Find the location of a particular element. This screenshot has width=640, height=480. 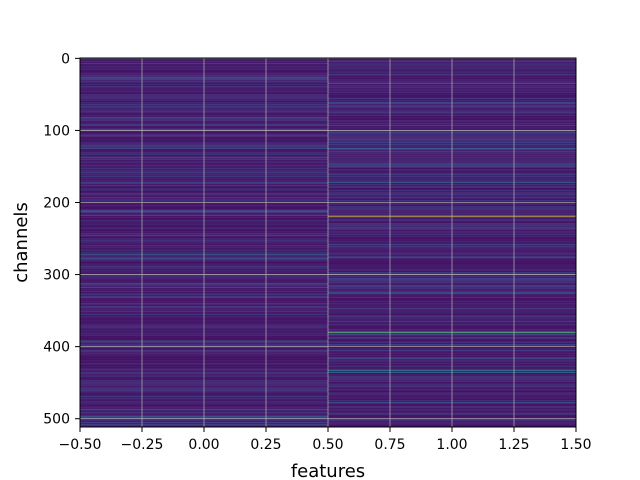

x-tick-label: 1.50 is located at coordinates (575, 445).